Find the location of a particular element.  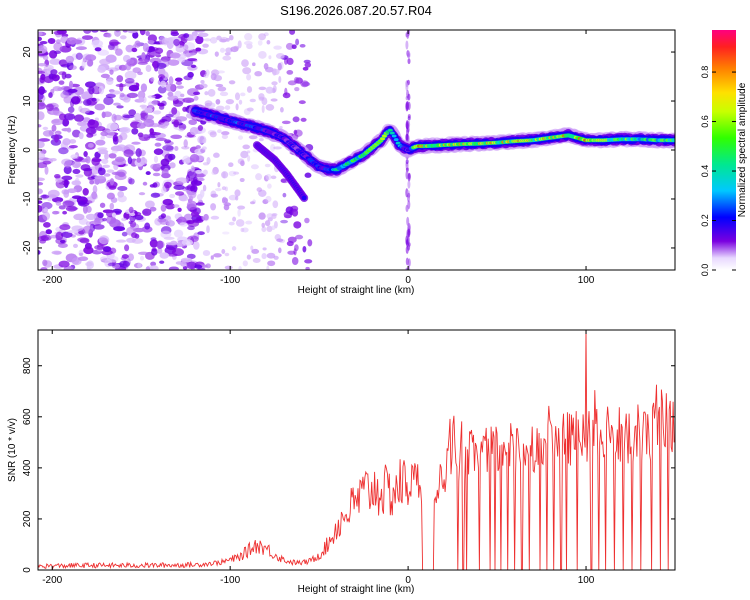

figure-title: S196.2026.087.20.57.R04 is located at coordinates (356, 10).